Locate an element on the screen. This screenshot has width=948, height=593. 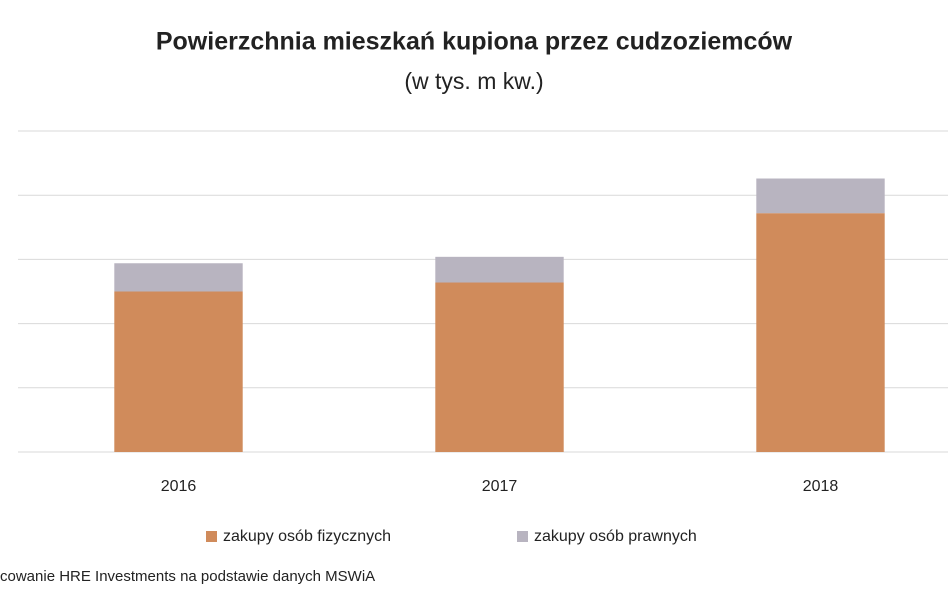
legend-label: zakupy osób prawnych is located at coordinates (615, 536).